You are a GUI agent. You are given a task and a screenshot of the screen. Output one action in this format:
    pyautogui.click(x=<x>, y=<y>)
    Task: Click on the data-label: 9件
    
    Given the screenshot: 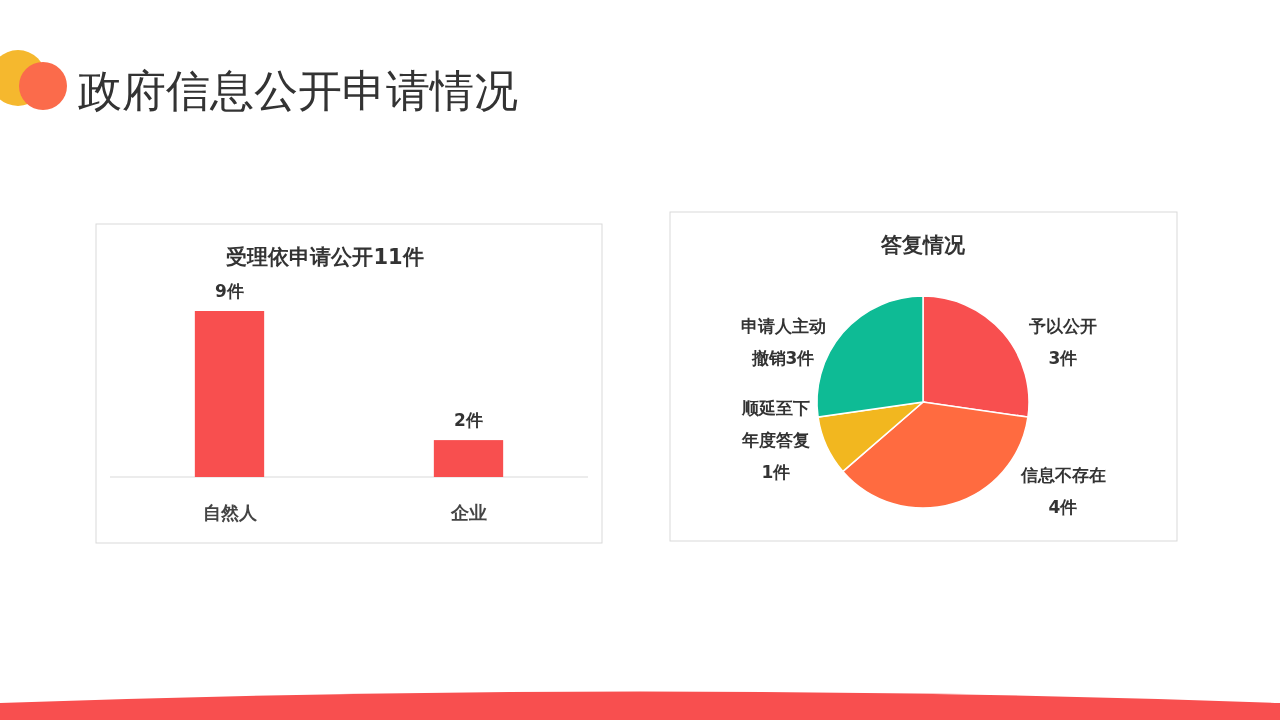 What is the action you would take?
    pyautogui.click(x=229, y=291)
    